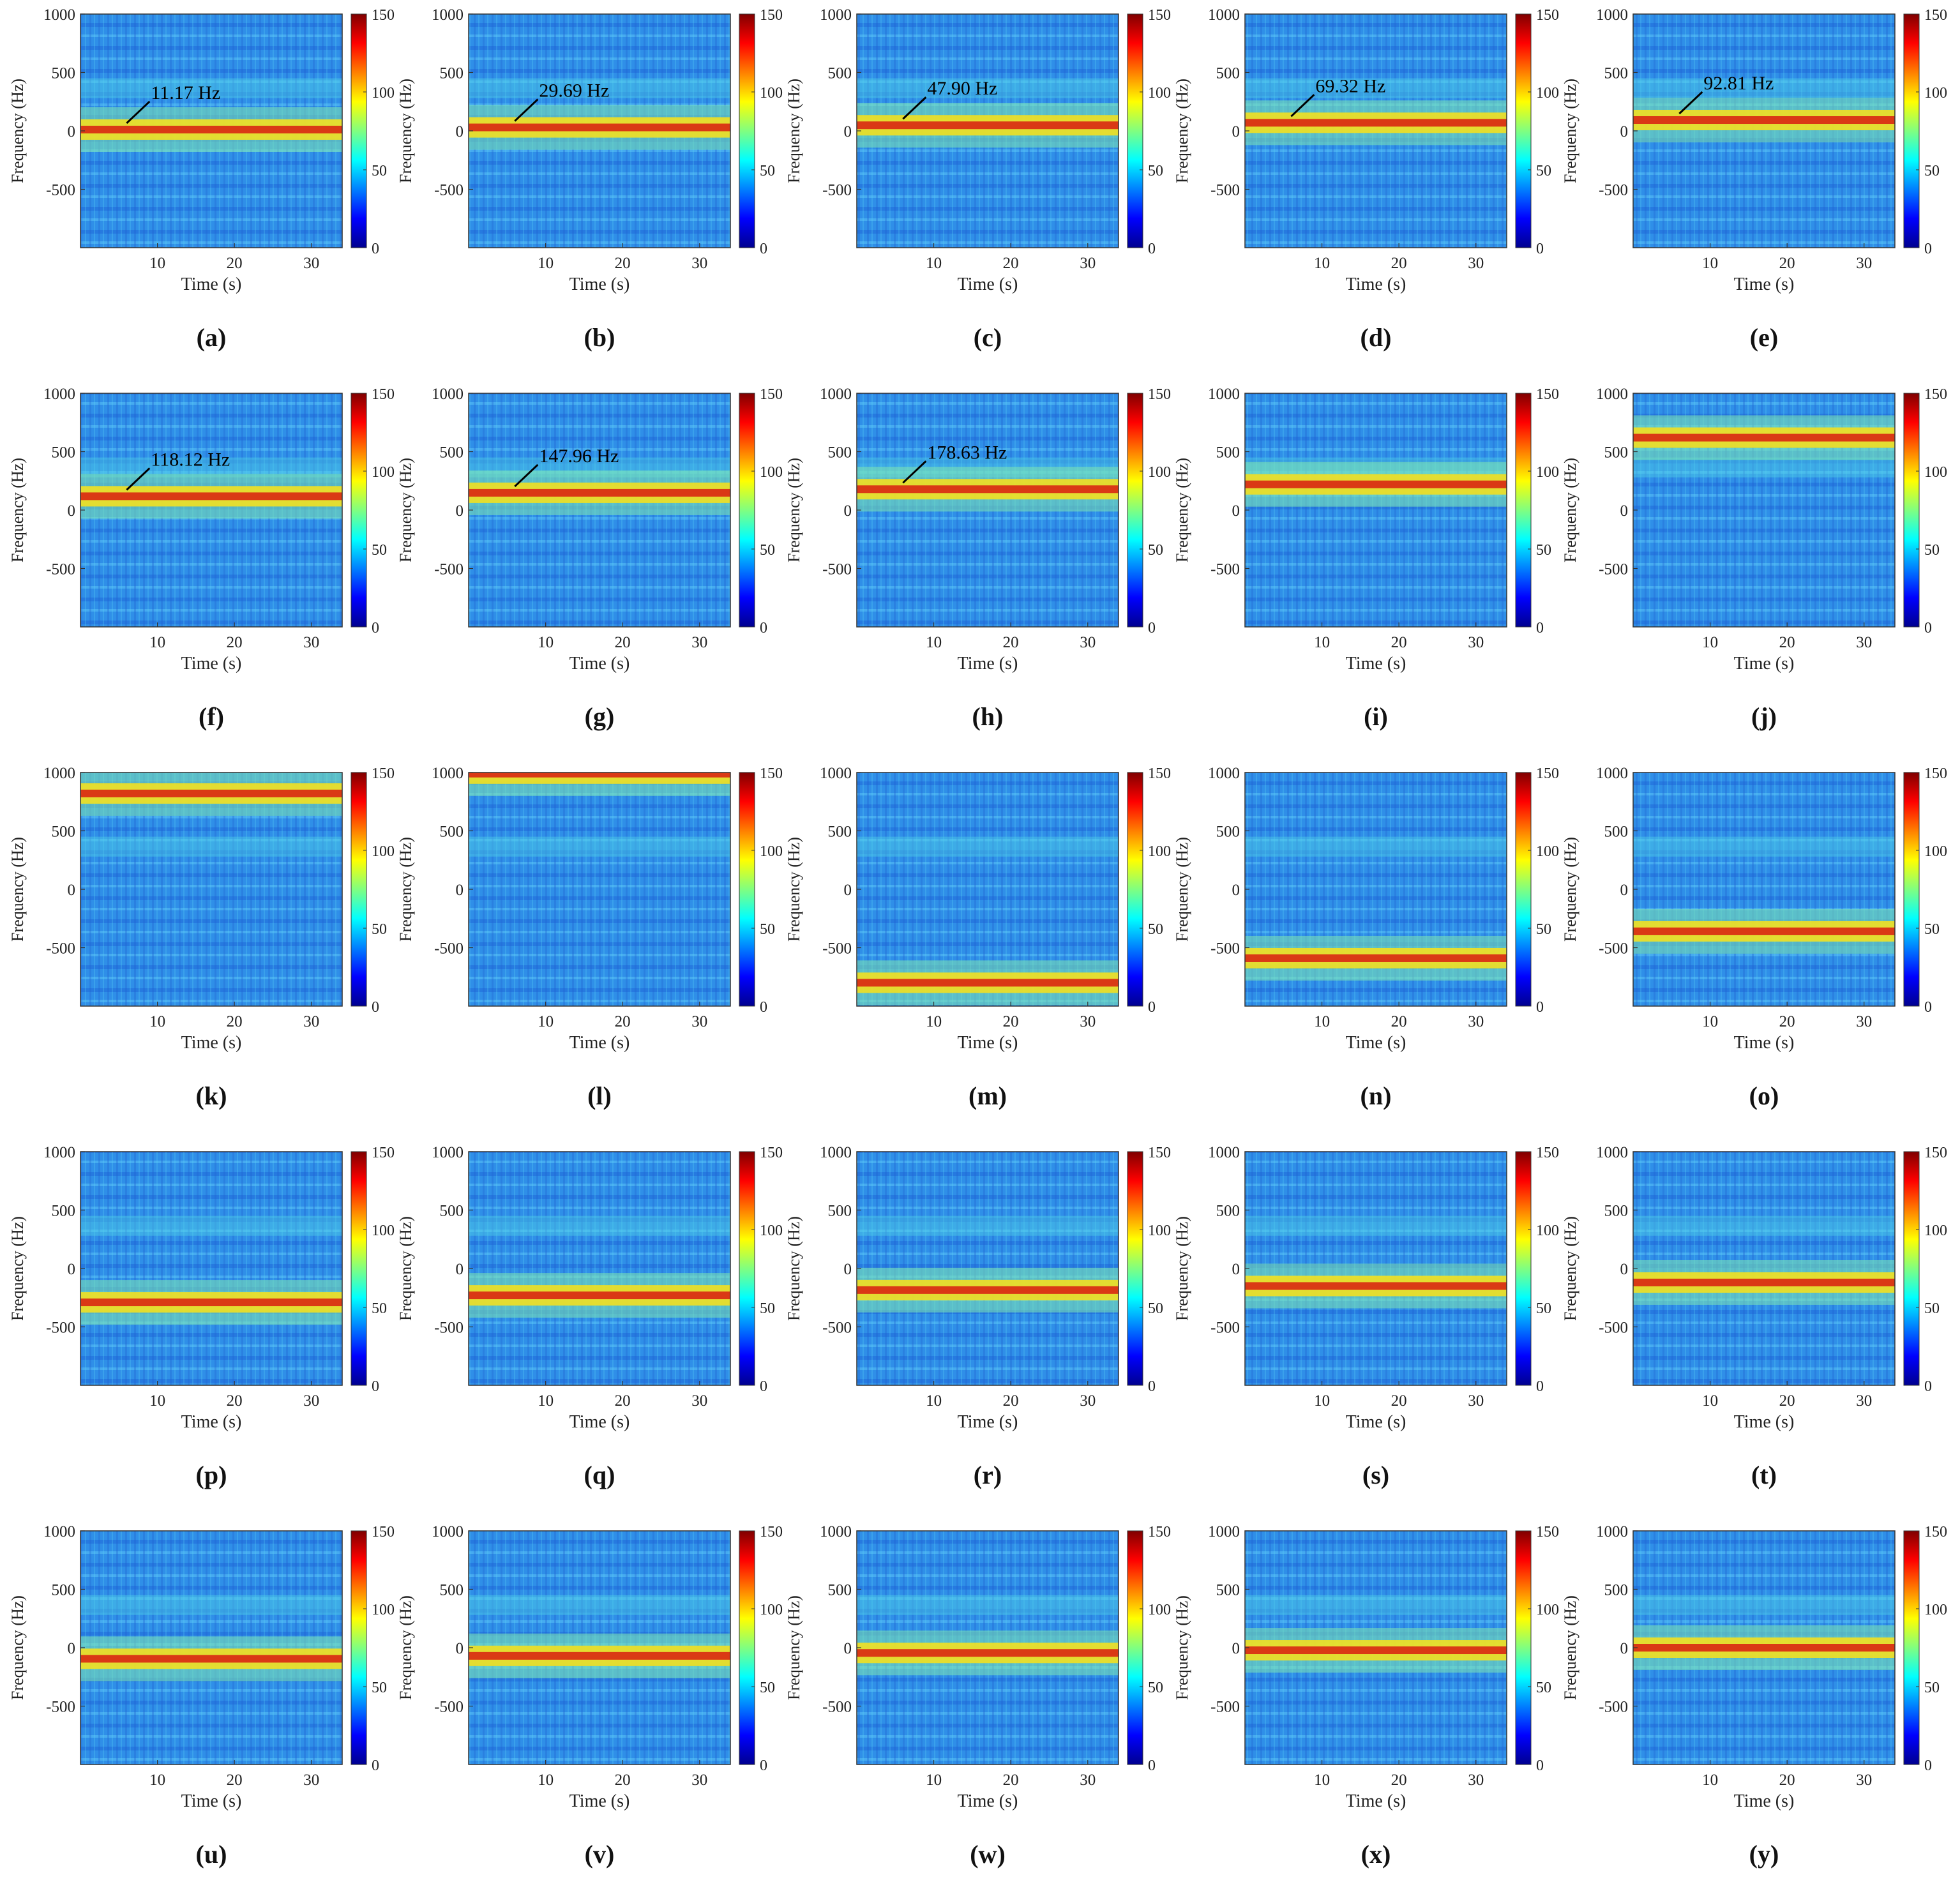  I want to click on panel-label: (s), so click(1375, 1475).